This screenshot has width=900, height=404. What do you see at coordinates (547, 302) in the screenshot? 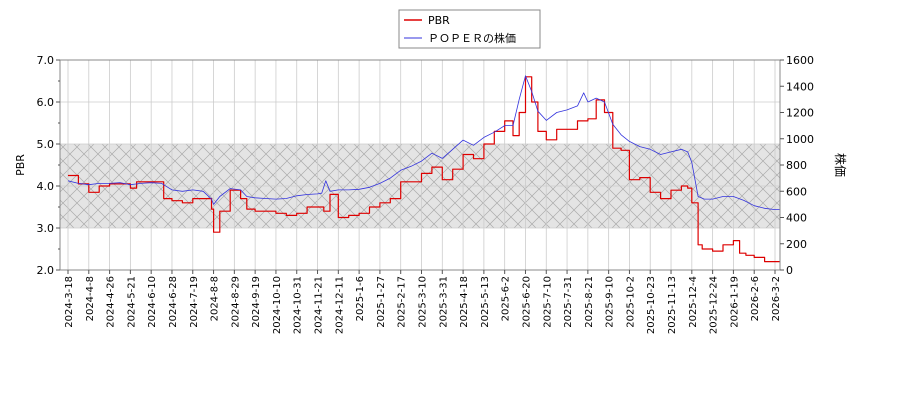
I see `x-tick-label: 2025-7-10` at bounding box center [547, 302].